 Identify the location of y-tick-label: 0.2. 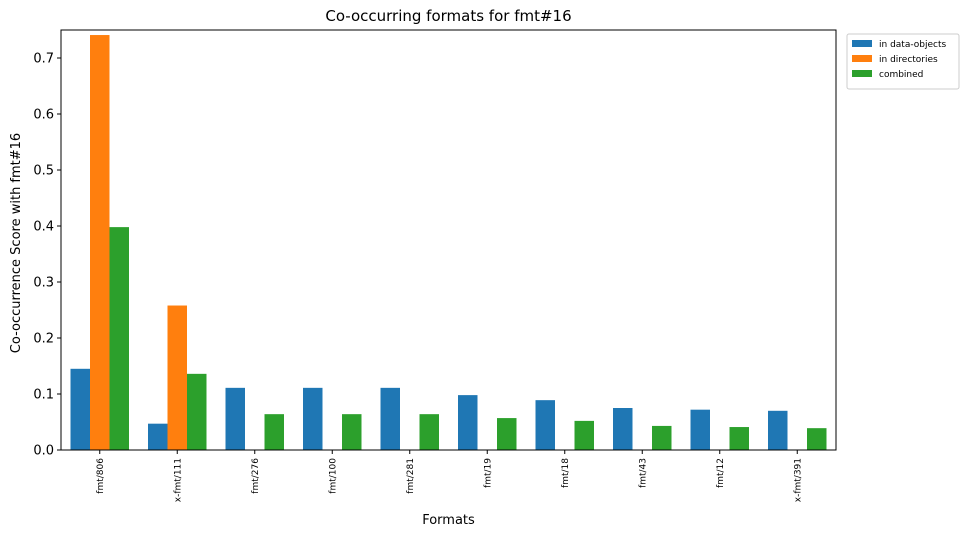
(43, 339).